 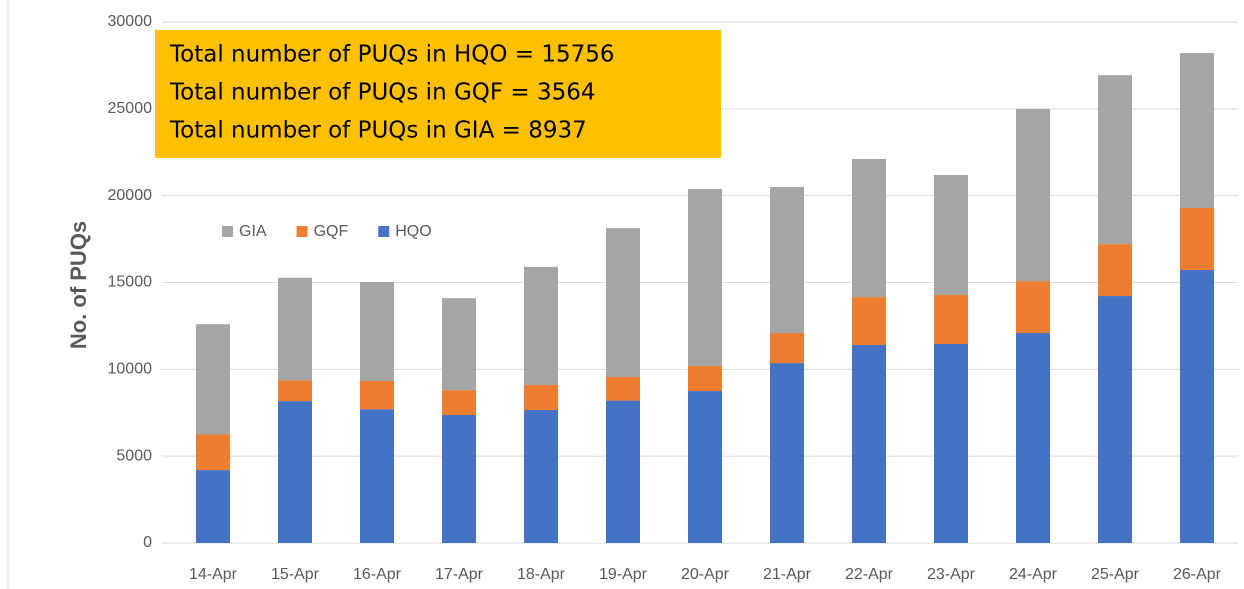 What do you see at coordinates (147, 542) in the screenshot?
I see `y-tick-label: 0` at bounding box center [147, 542].